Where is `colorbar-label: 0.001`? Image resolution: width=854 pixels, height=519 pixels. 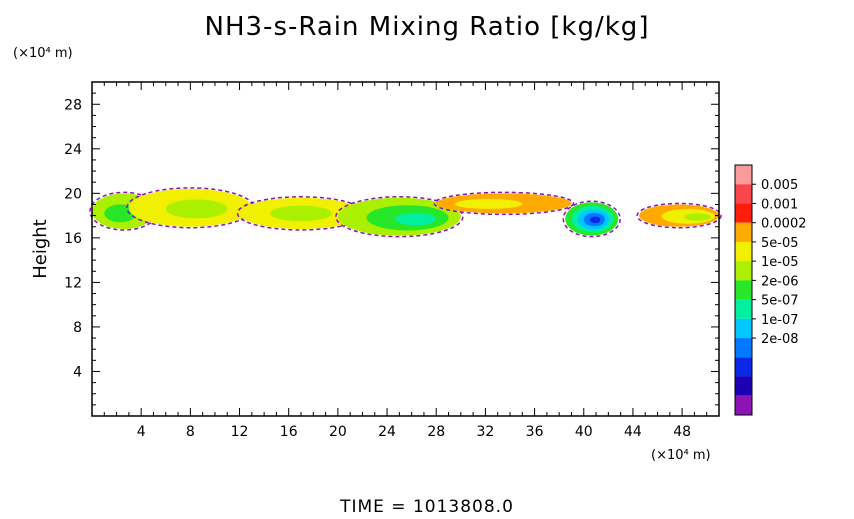
colorbar-label: 0.001 is located at coordinates (779, 204).